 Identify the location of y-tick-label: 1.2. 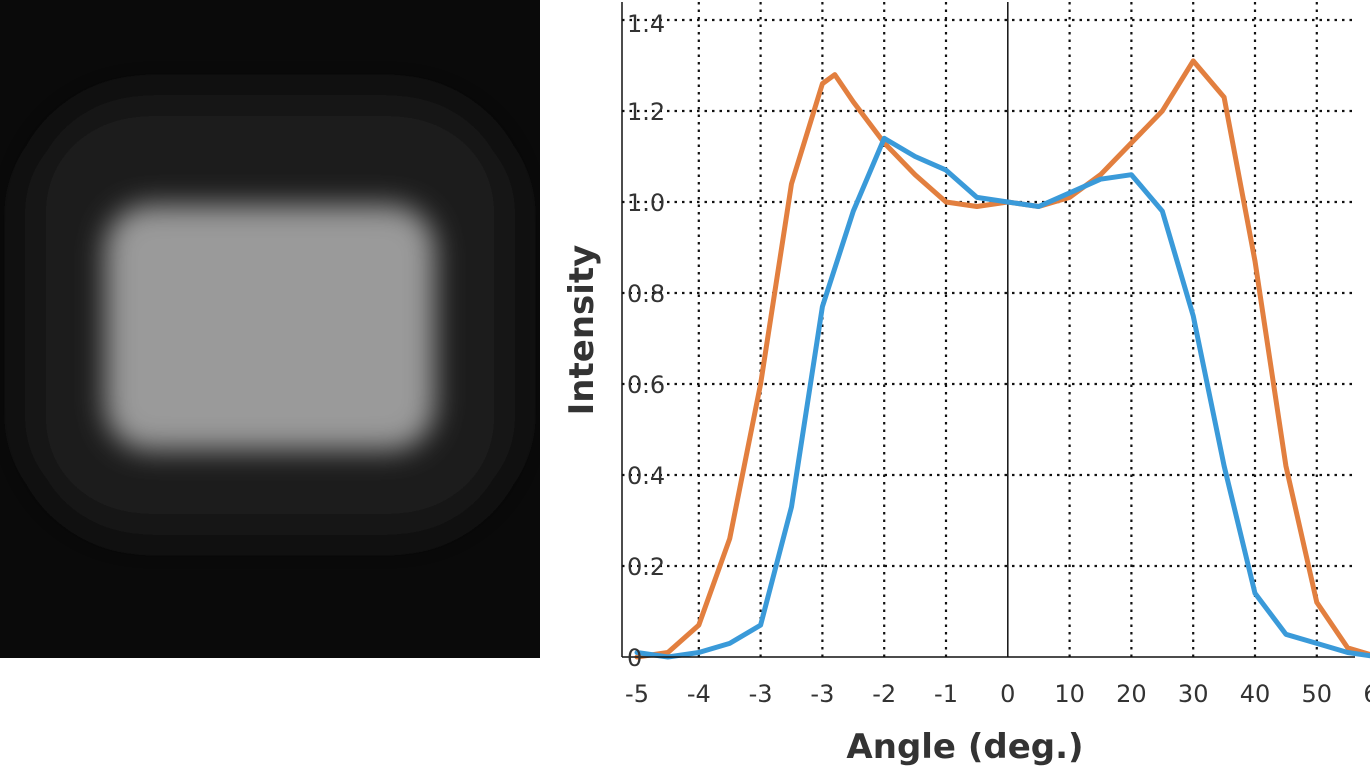
(646, 112).